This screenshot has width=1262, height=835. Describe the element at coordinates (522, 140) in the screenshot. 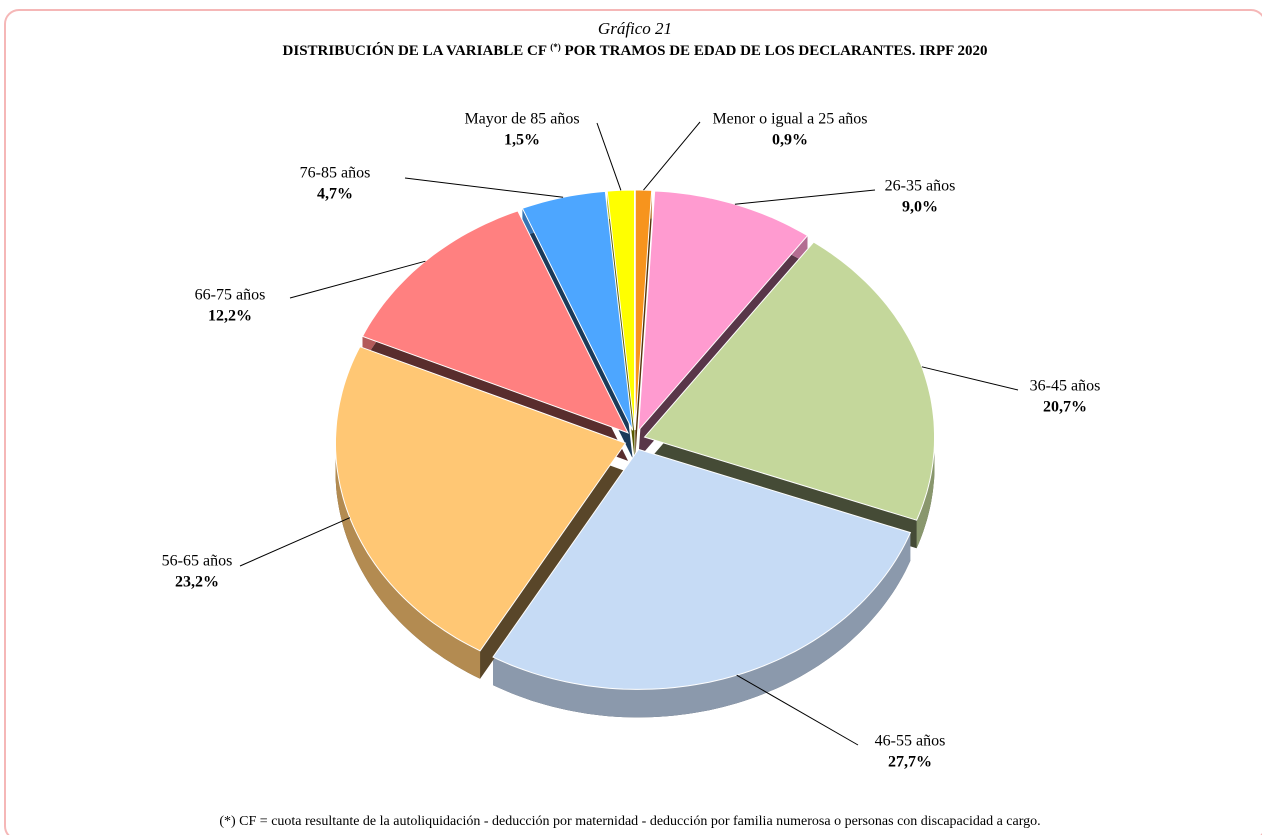

I see `value-label: 1,5%` at that location.